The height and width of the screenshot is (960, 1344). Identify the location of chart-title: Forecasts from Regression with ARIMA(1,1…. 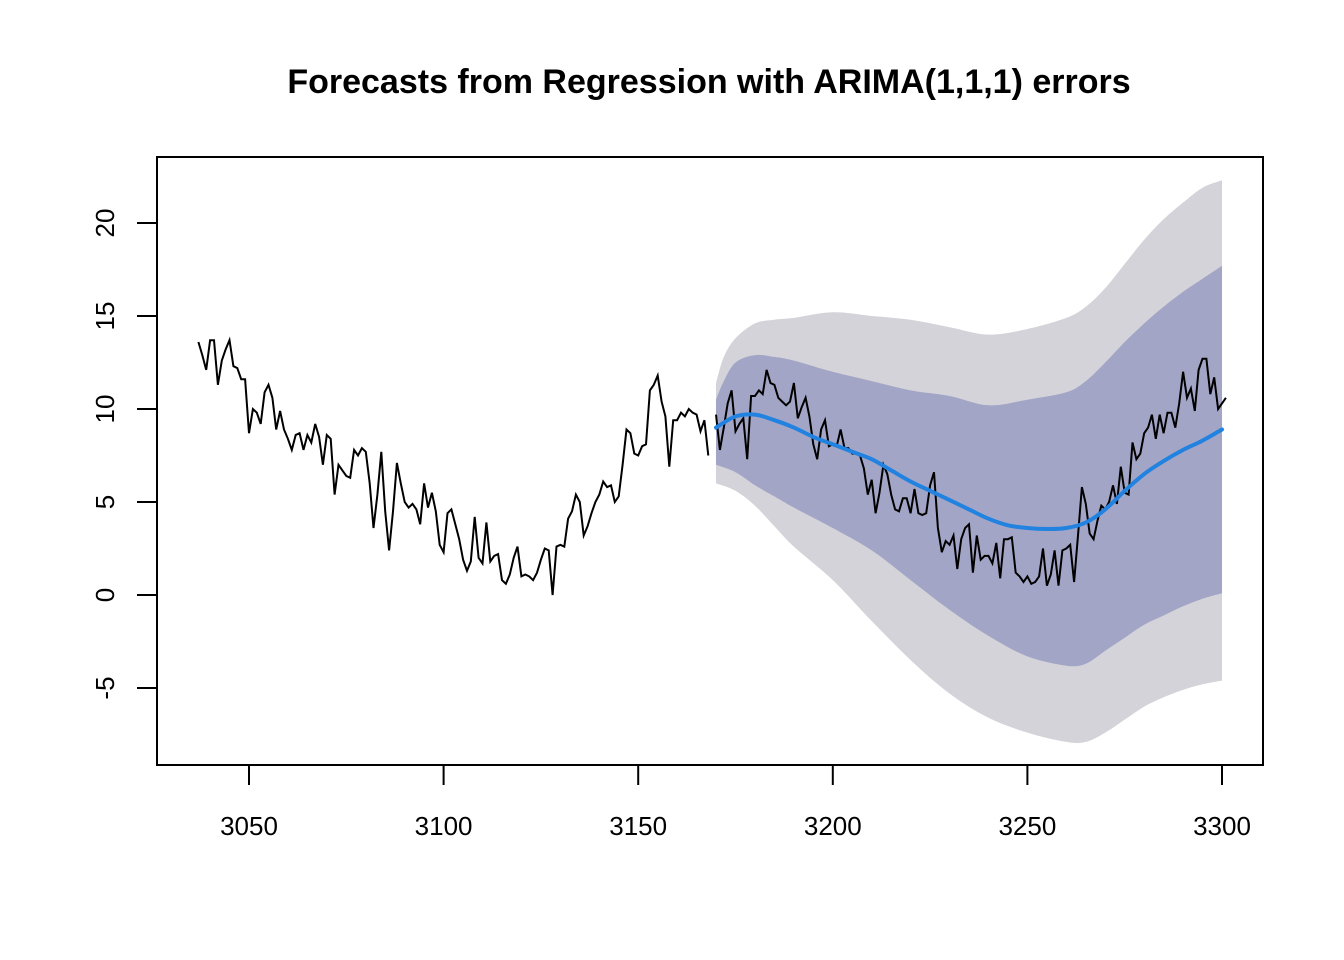
(708, 82).